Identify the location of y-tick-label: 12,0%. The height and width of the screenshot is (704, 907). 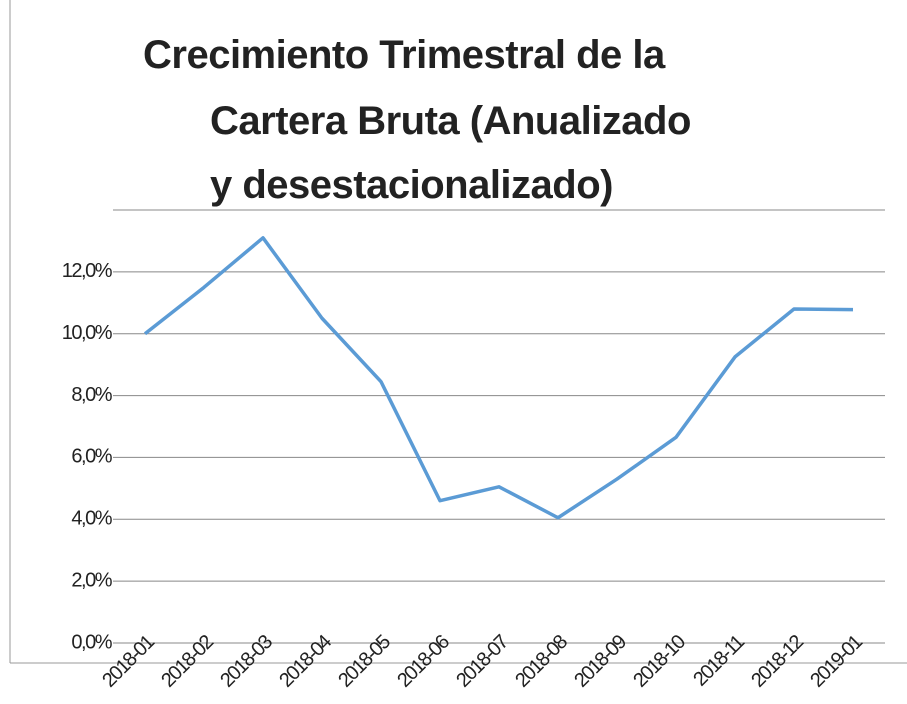
(87, 271).